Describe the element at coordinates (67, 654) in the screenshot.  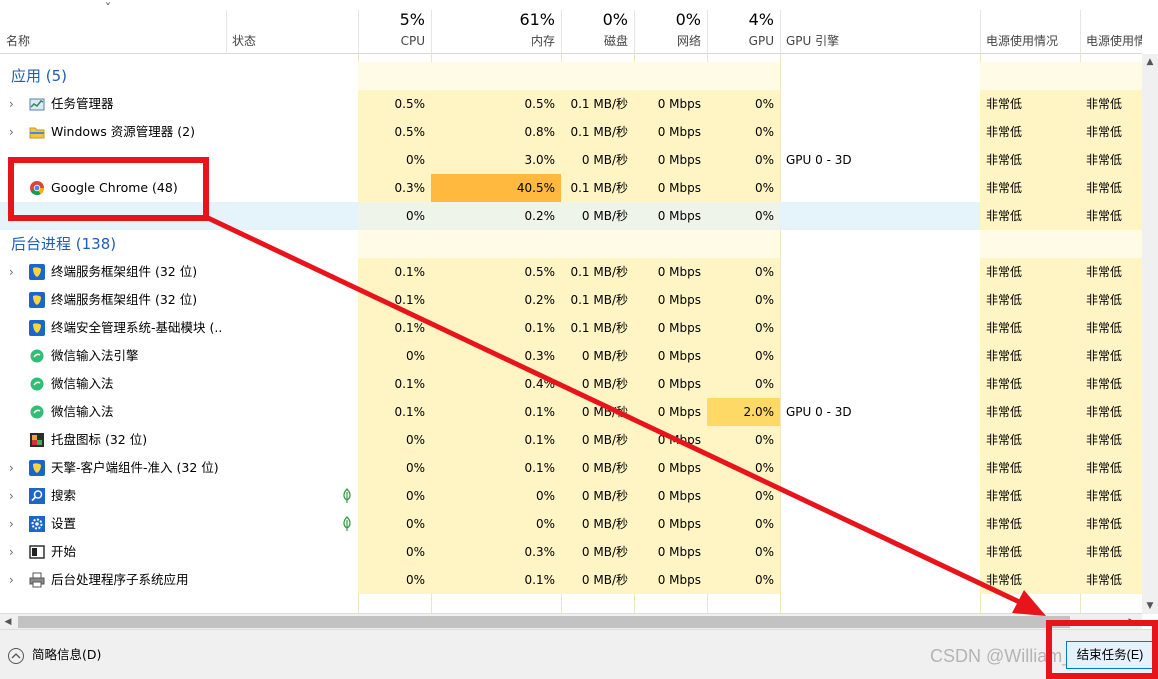
I see `brief-info-label: 简略信息(D)` at that location.